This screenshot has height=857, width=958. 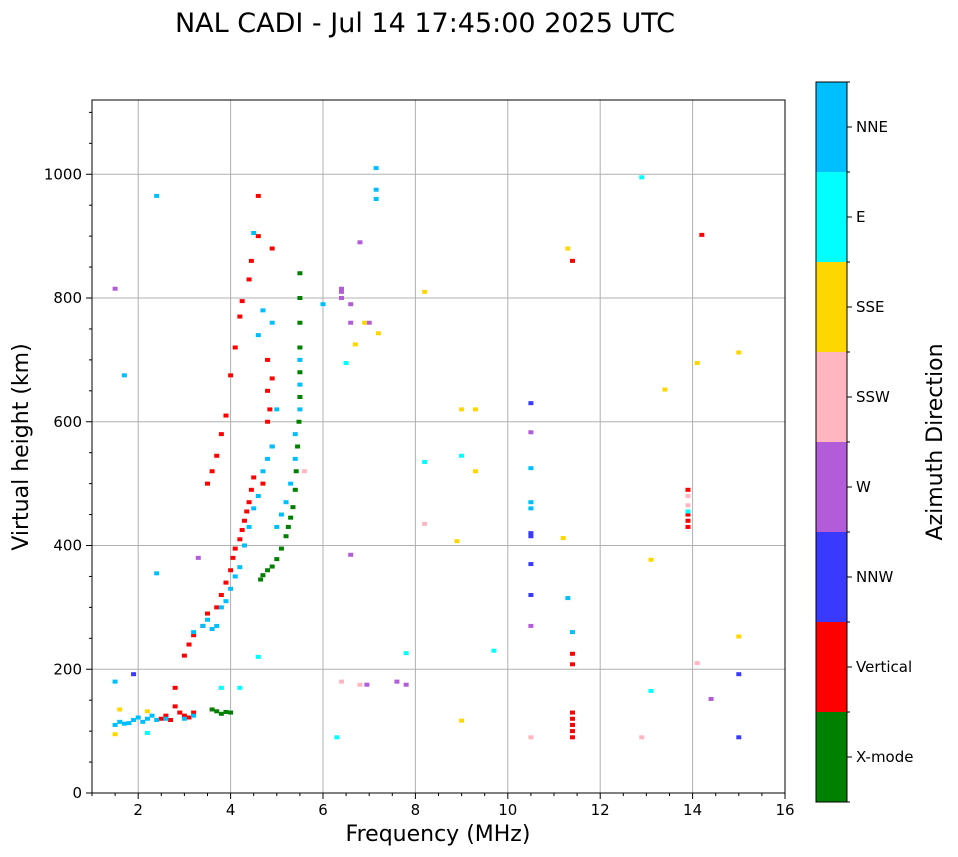 What do you see at coordinates (831, 487) in the screenshot?
I see `colorbar-segment-w` at bounding box center [831, 487].